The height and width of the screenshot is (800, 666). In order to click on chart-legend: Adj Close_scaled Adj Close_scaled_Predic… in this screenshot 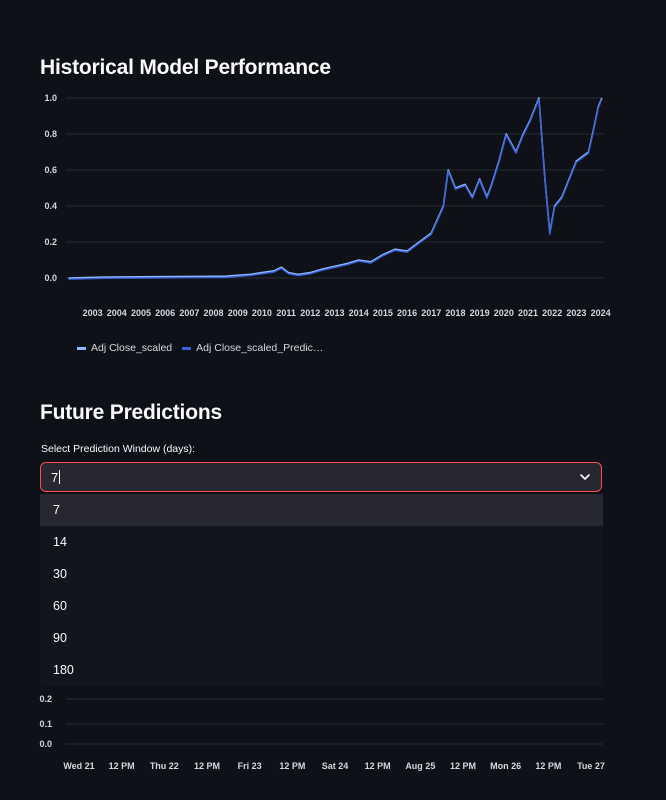, I will do `click(200, 348)`.